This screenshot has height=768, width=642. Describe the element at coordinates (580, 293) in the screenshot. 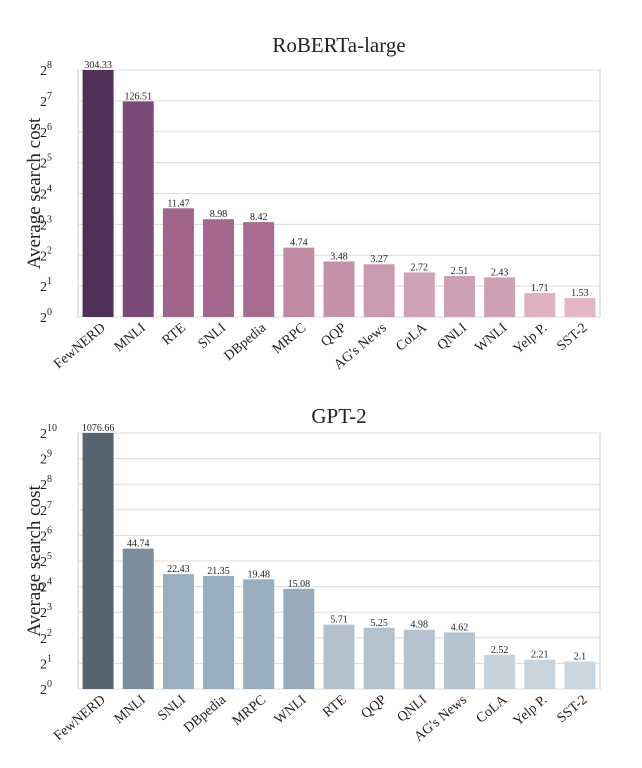

I see `chart1-value-label: 1.53` at that location.